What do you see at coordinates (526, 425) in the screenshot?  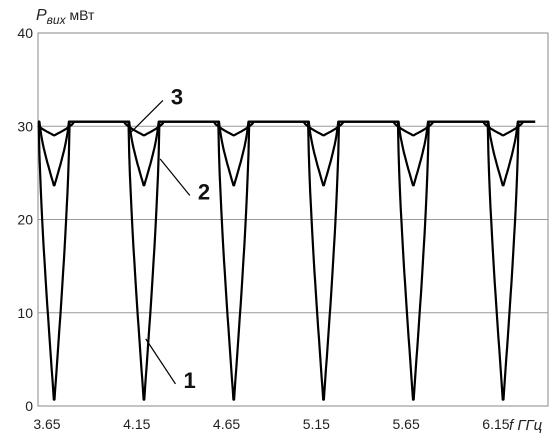 I see `x-axis-title: f ГГц` at bounding box center [526, 425].